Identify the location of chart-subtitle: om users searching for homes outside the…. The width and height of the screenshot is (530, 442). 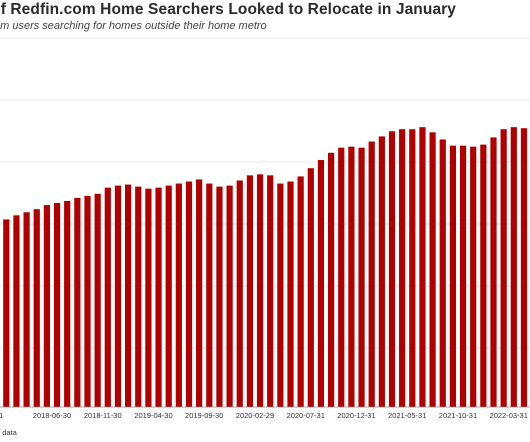
(133, 26).